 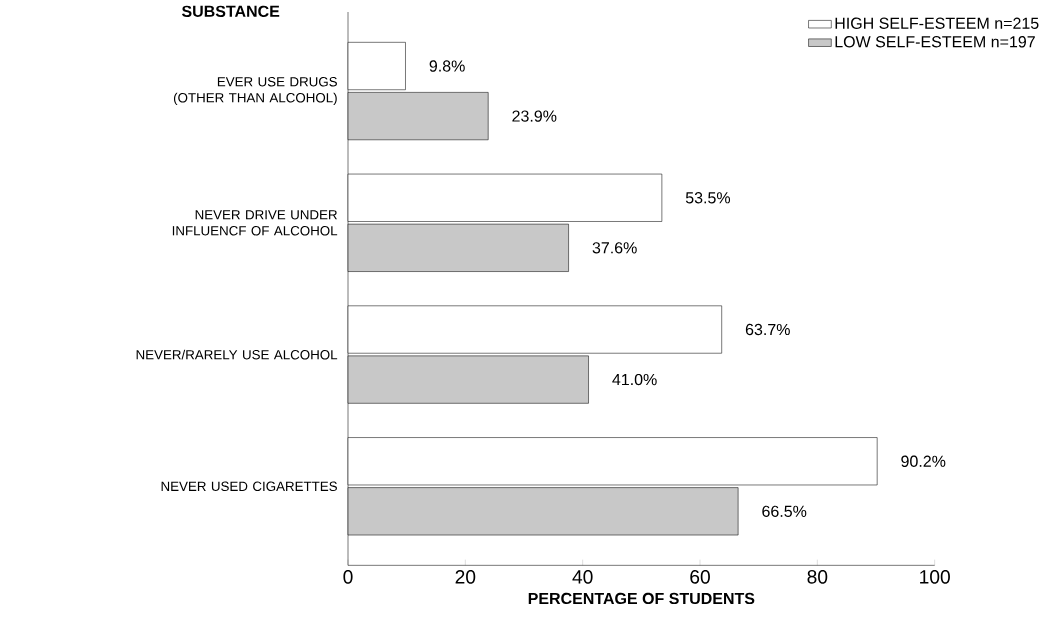 I want to click on data-label: 23.9%, so click(x=534, y=116).